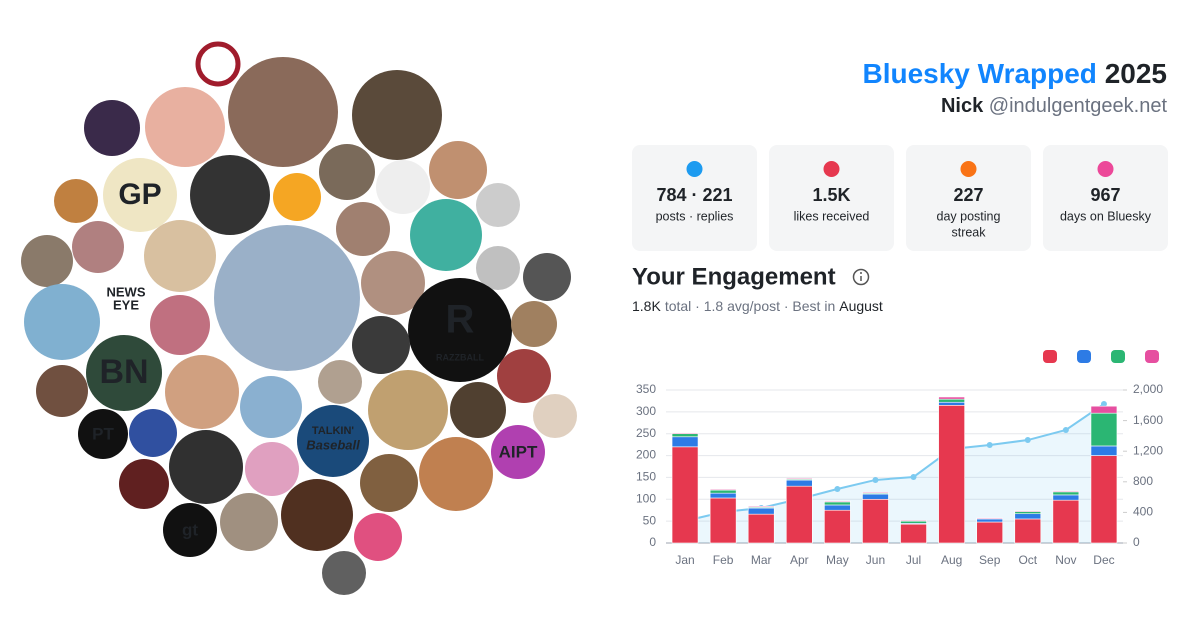  What do you see at coordinates (1065, 560) in the screenshot?
I see `x-tick-label: Nov` at bounding box center [1065, 560].